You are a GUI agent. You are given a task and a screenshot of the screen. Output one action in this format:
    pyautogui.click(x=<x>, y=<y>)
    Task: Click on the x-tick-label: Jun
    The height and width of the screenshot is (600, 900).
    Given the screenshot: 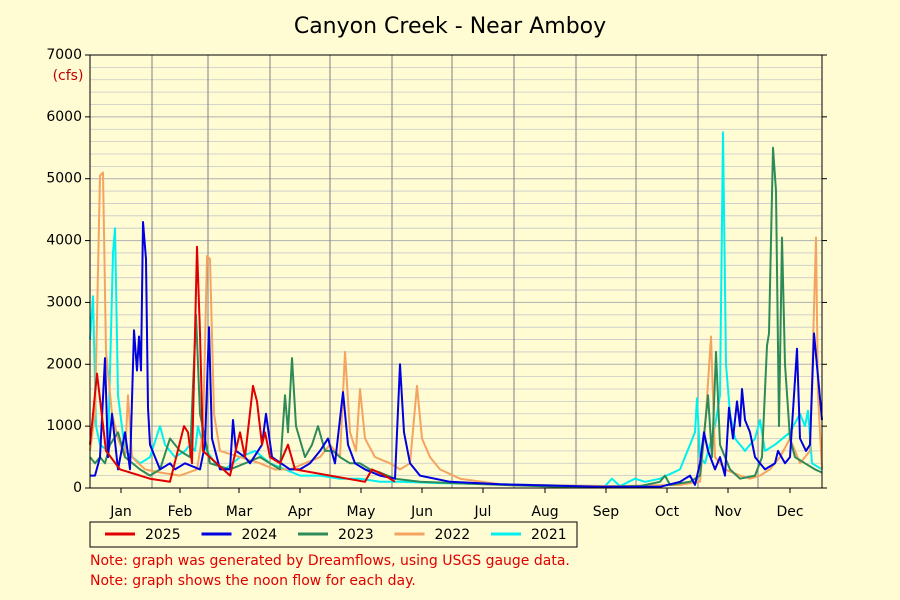 What is the action you would take?
    pyautogui.click(x=421, y=512)
    